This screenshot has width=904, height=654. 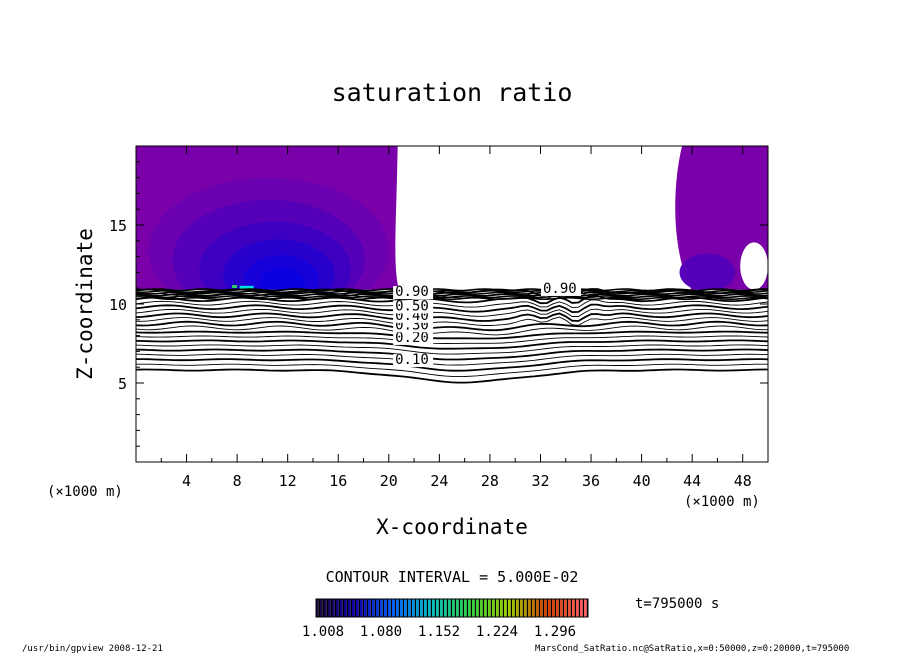 I want to click on x-unit-right: (×1000 m), so click(x=722, y=502).